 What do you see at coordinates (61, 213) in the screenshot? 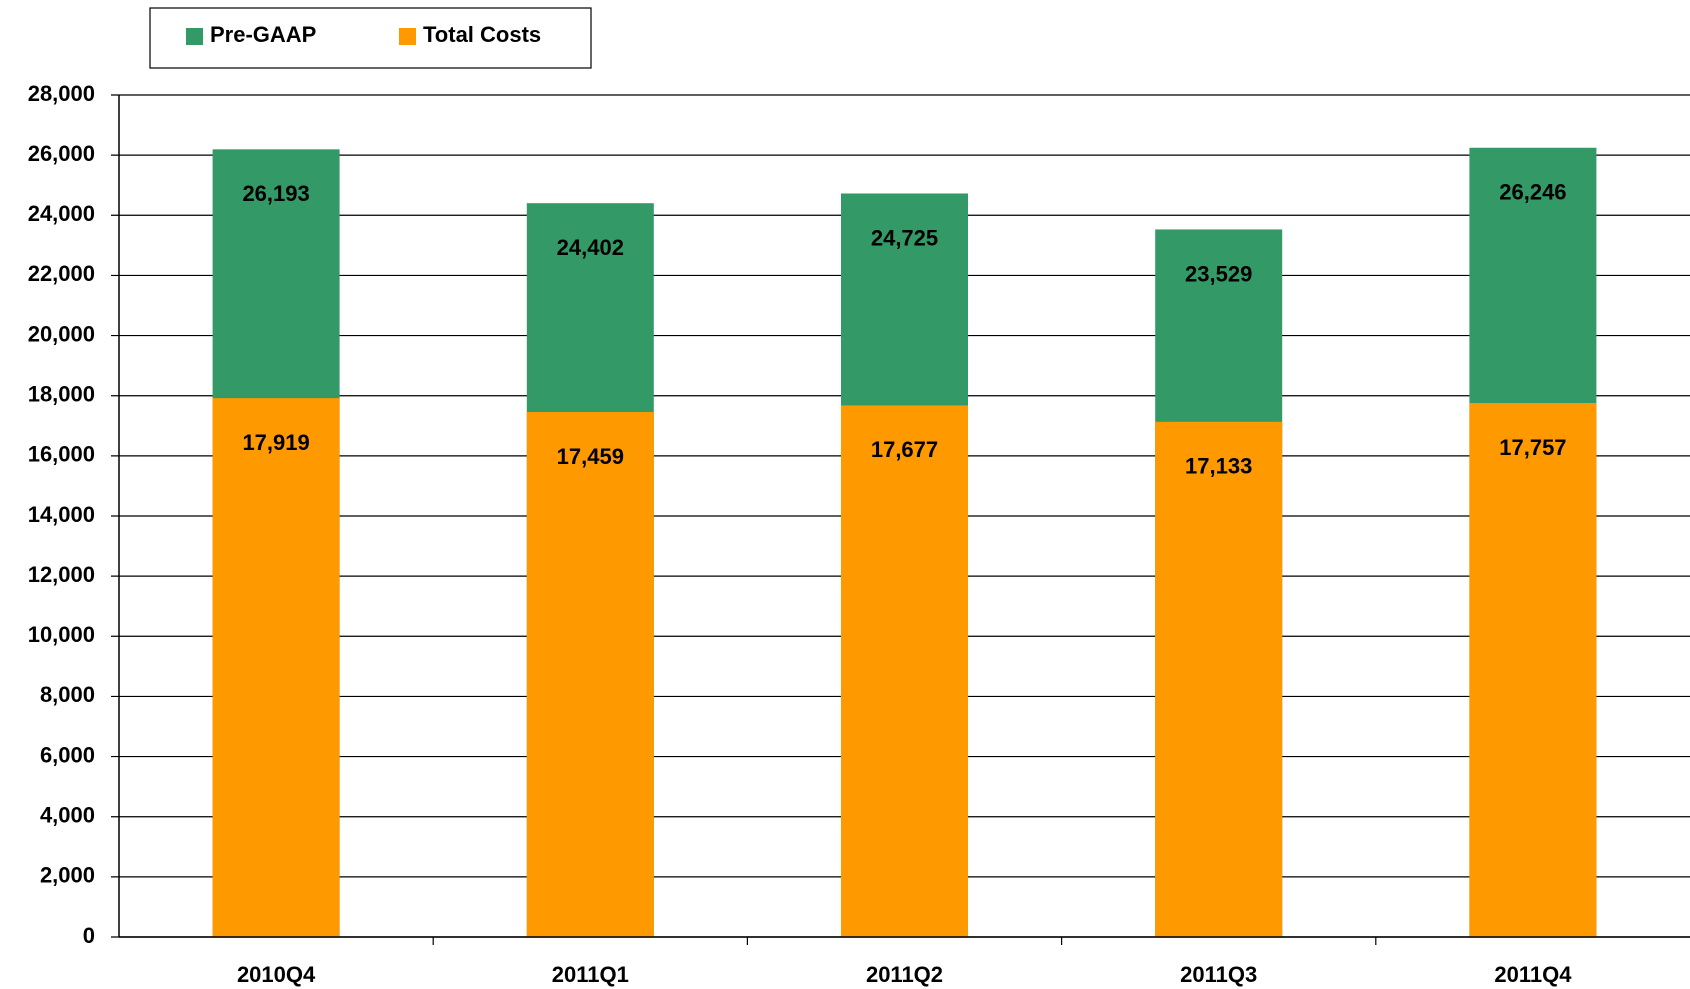
I see `y-tick-label: 24,000` at bounding box center [61, 213].